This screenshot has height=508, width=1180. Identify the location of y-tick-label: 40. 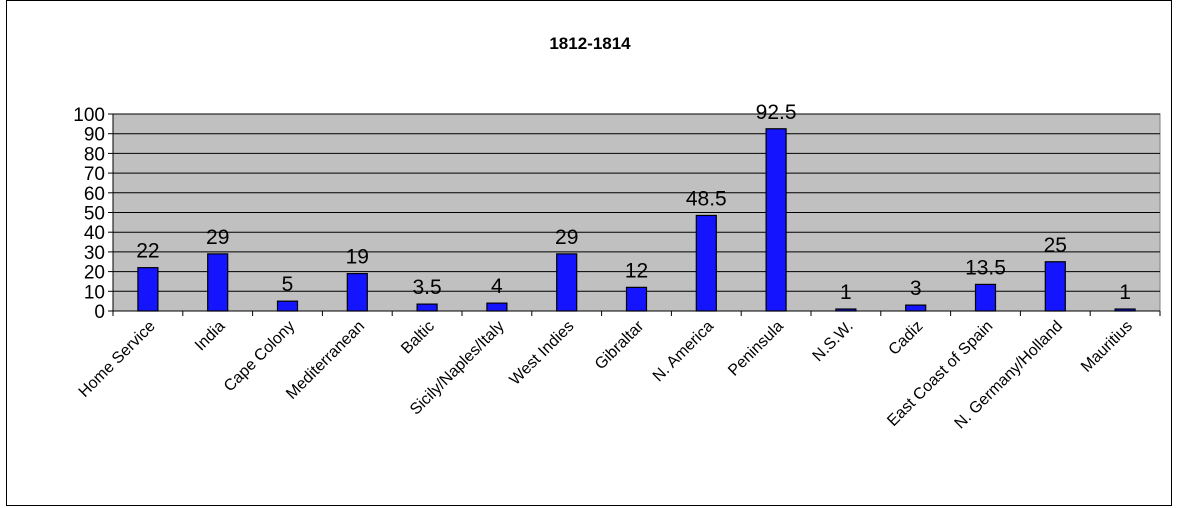
(94, 233).